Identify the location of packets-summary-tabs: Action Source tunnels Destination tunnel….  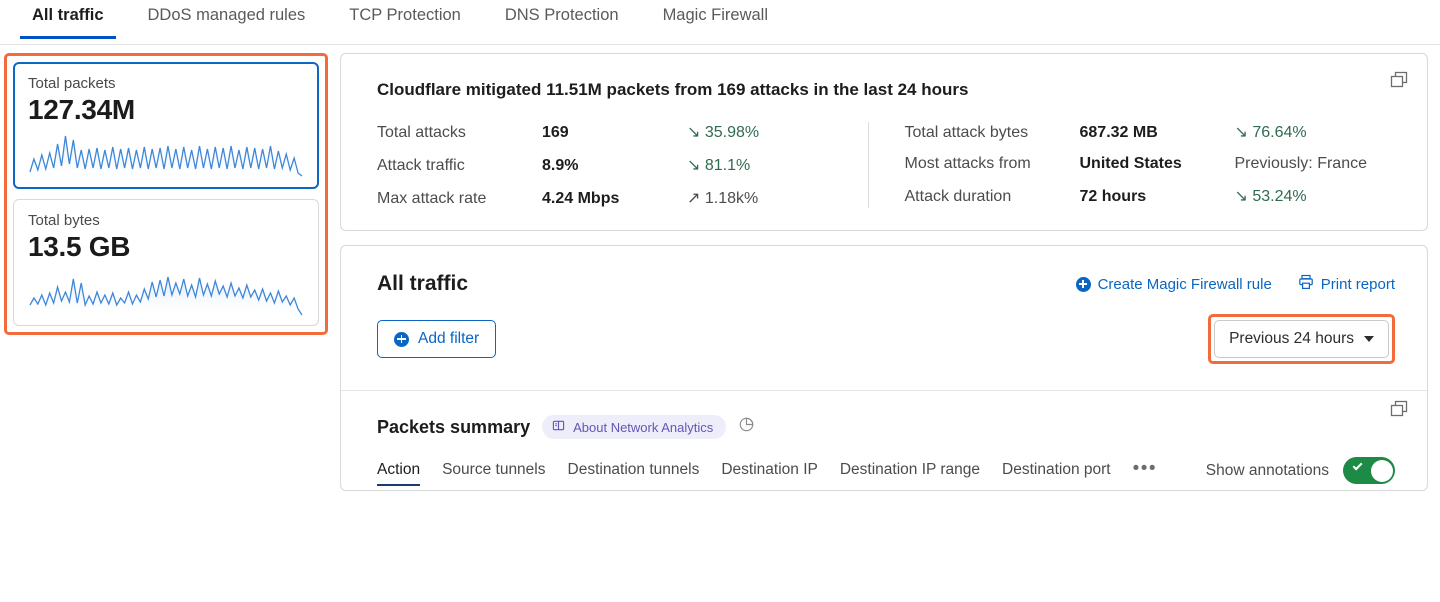
(767, 473).